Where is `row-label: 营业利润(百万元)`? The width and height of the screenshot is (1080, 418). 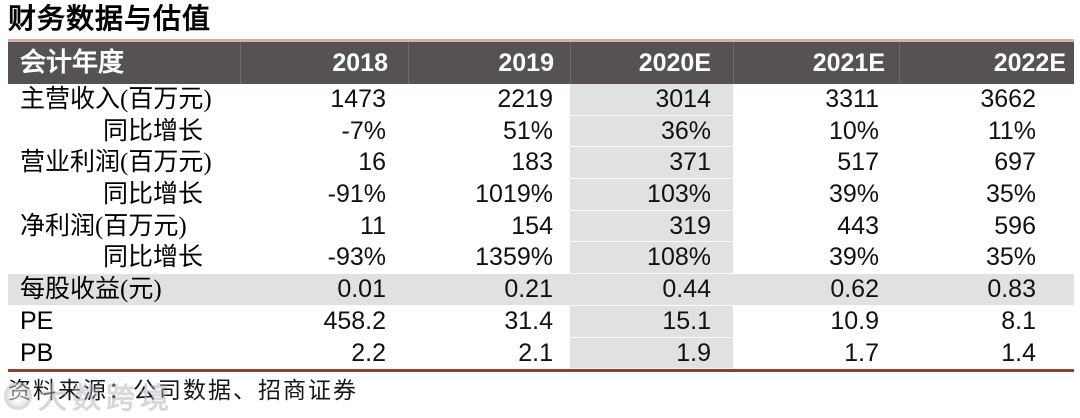 row-label: 营业利润(百万元) is located at coordinates (116, 163).